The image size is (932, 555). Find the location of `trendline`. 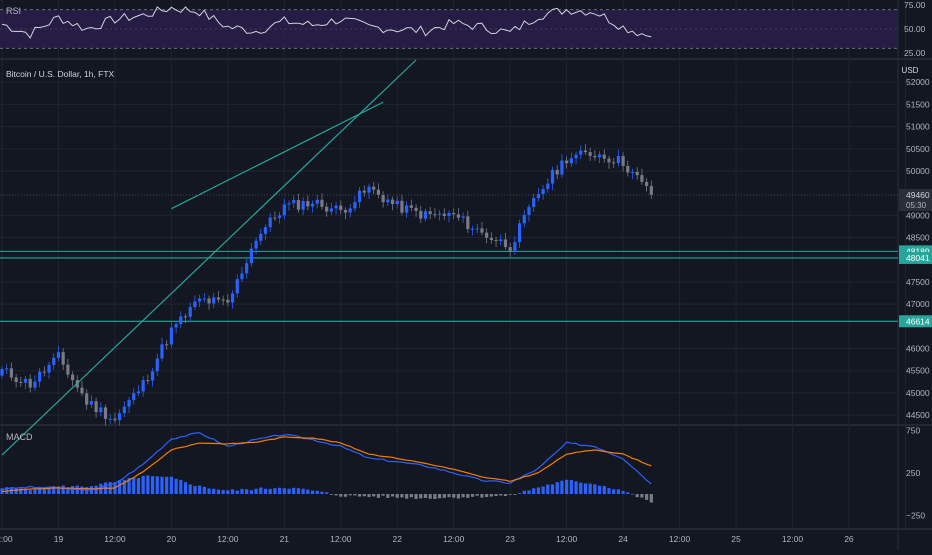

trendline is located at coordinates (277, 155).